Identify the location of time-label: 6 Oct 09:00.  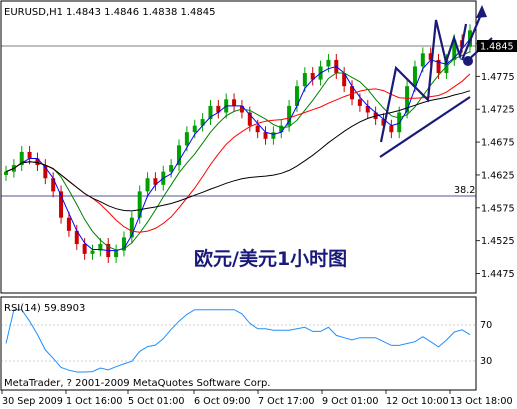
(222, 401).